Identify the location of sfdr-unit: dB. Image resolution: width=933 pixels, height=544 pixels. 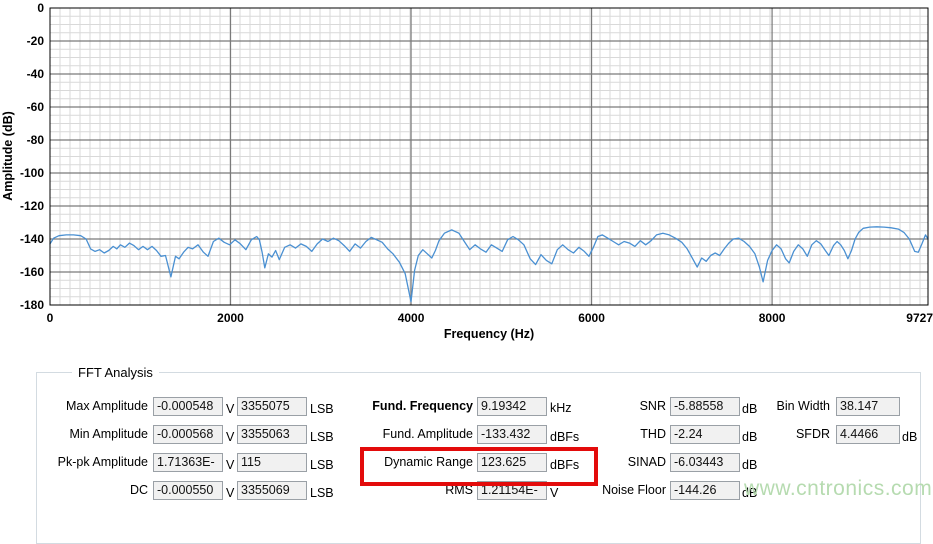
(910, 437).